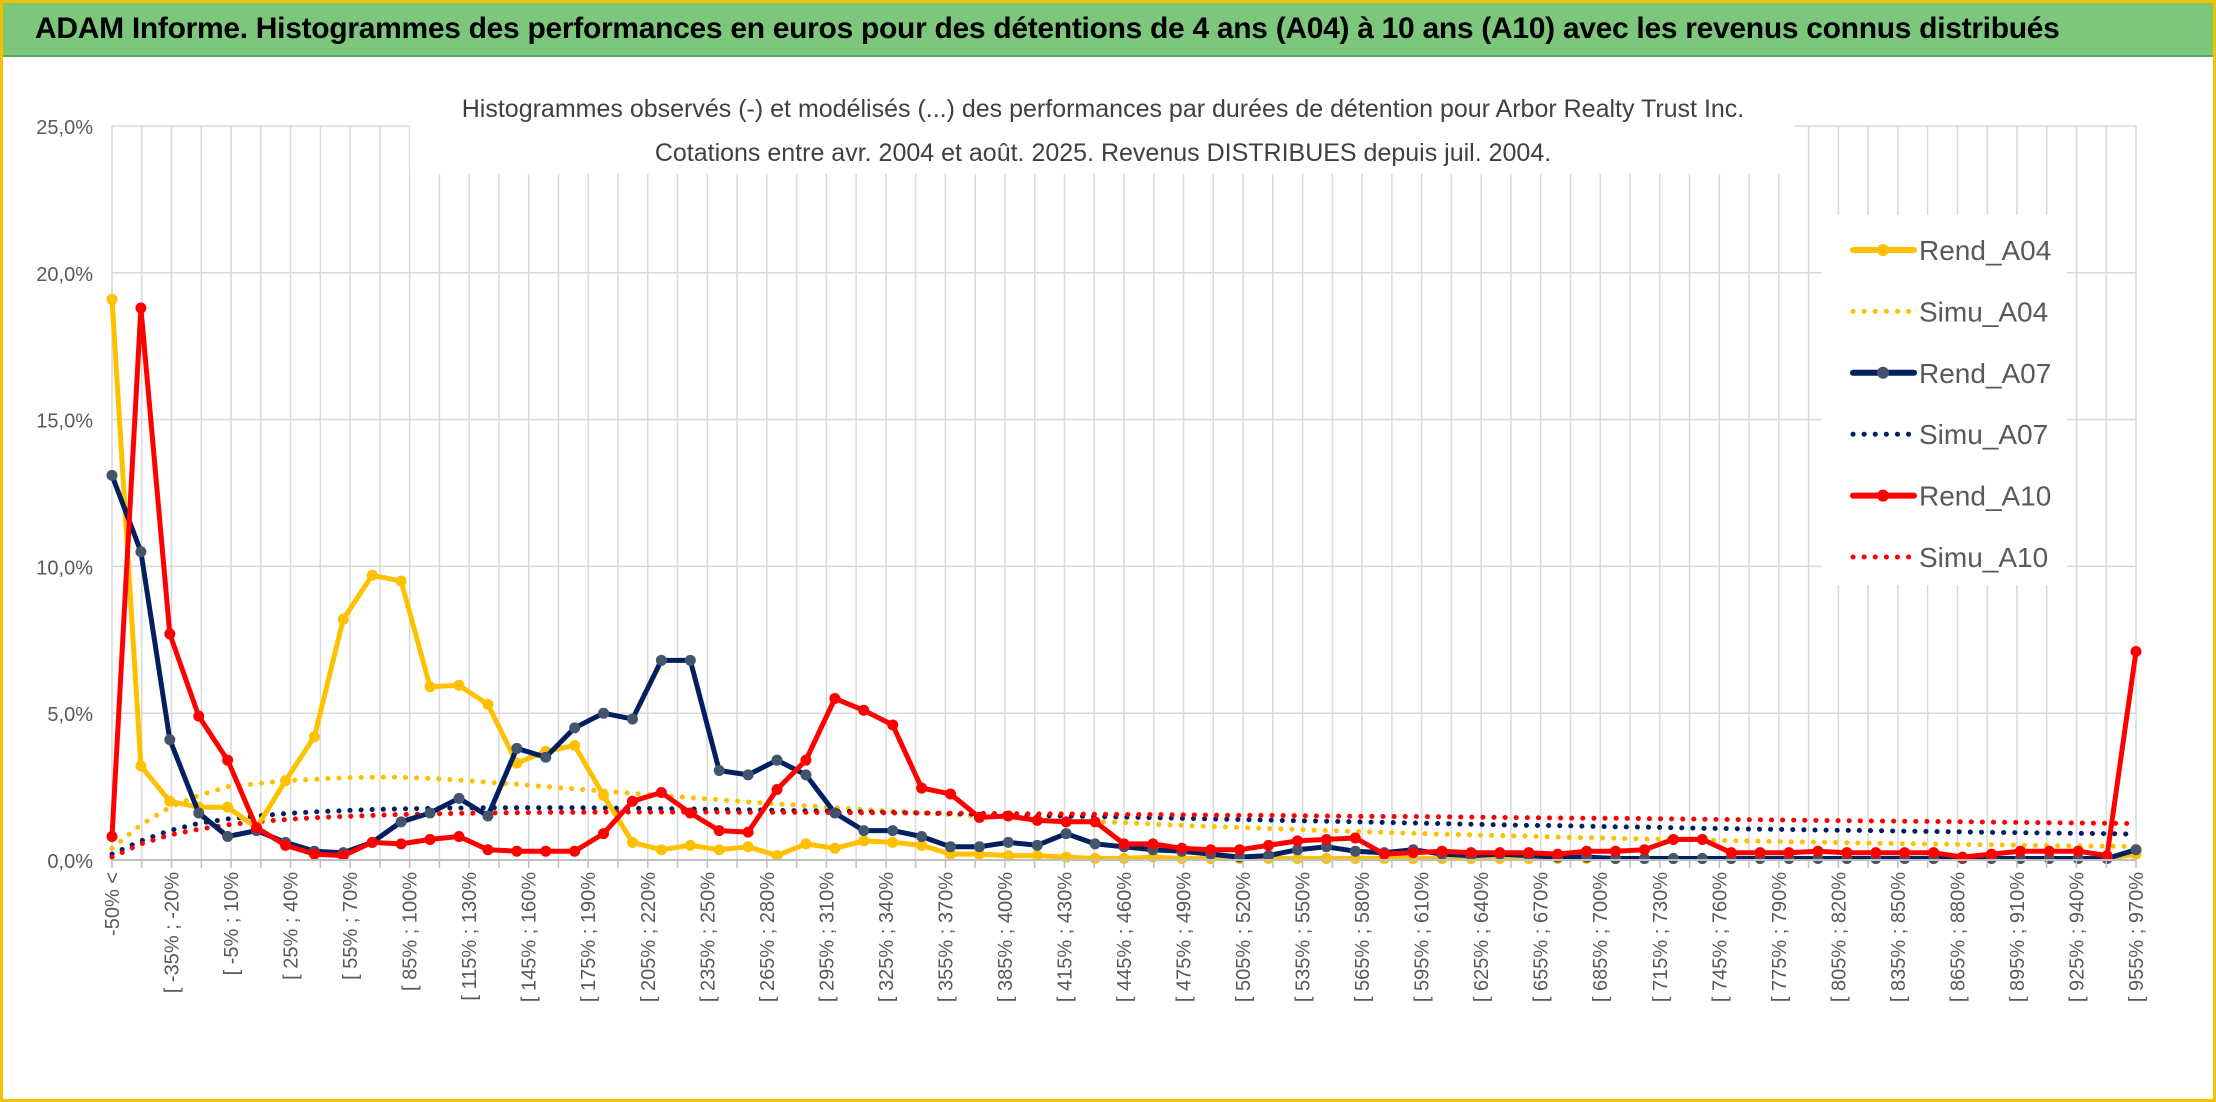  What do you see at coordinates (470, 936) in the screenshot?
I see `x-tick-label: [ 115% ; 130%` at bounding box center [470, 936].